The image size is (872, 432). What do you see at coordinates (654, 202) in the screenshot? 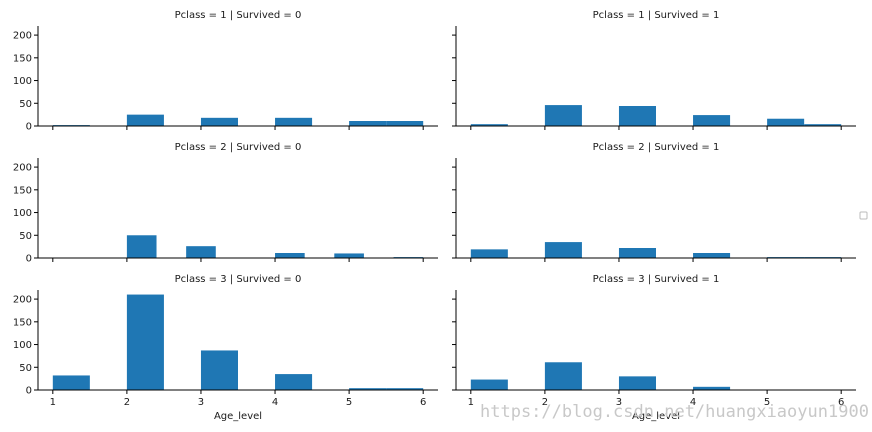
I see `panel-2-2: Pclass = 2 | Survived = 1` at bounding box center [654, 202].